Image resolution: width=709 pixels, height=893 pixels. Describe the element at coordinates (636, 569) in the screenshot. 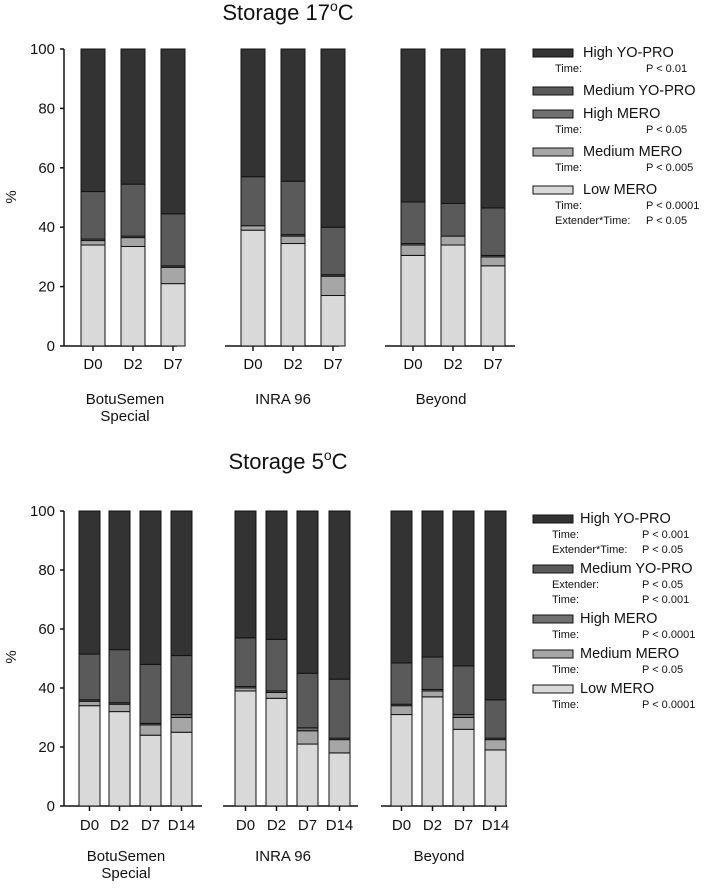

I see `legend-label: Medium YO-PRO` at that location.